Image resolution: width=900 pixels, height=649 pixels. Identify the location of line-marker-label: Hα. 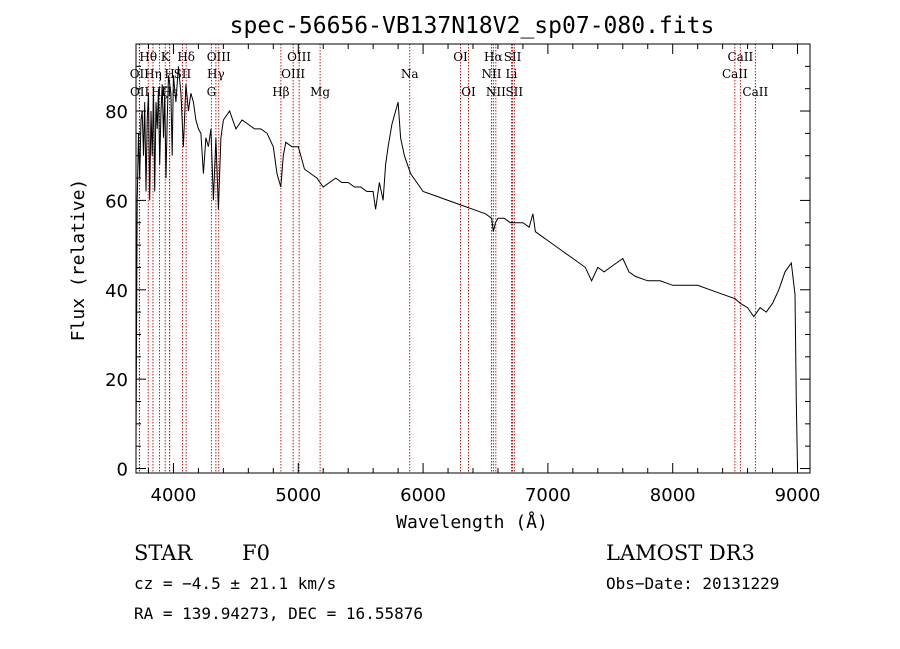
(493, 57).